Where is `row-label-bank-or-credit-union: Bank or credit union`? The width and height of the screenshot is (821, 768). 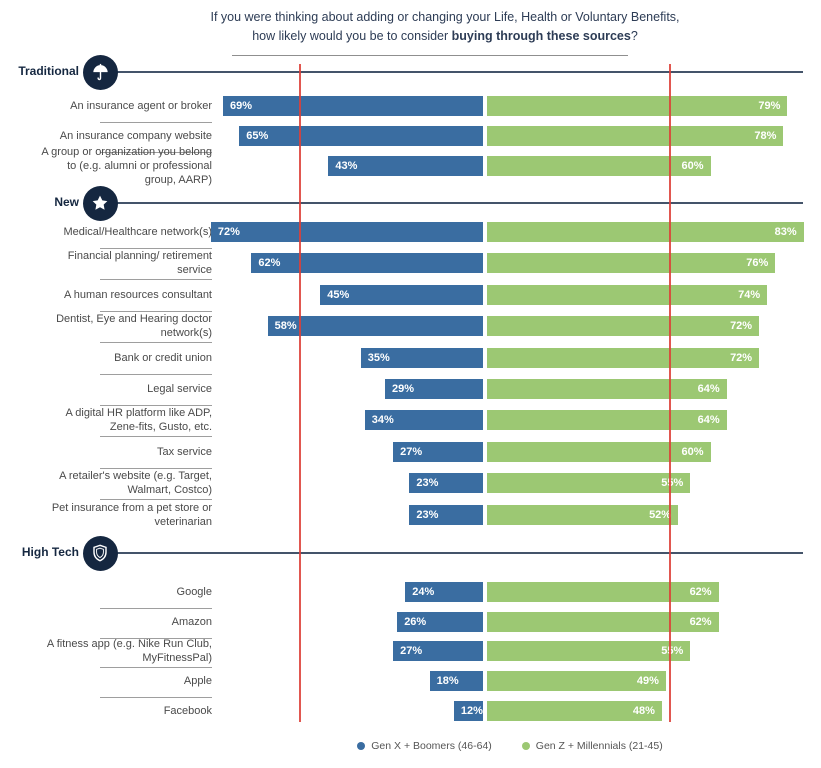
row-label-bank-or-credit-union: Bank or credit union is located at coordinates (163, 357).